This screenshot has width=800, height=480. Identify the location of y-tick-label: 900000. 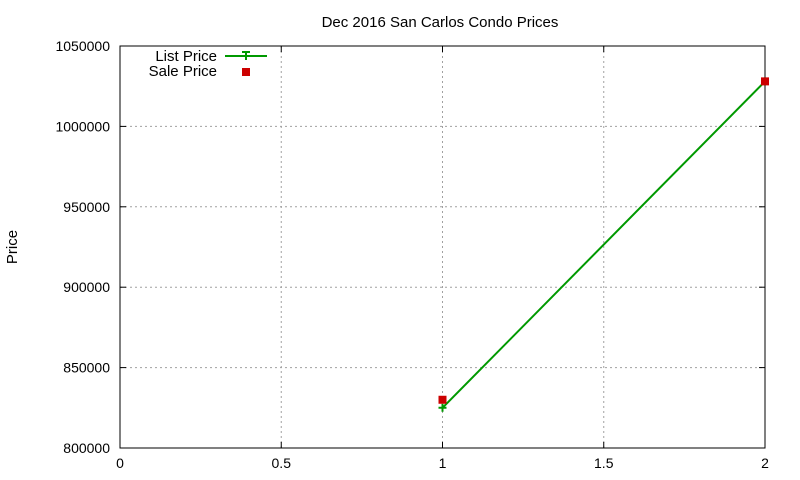
(86, 287).